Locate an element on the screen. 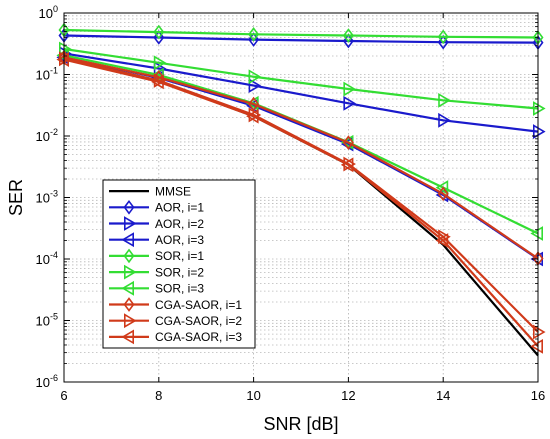 The width and height of the screenshot is (550, 439). x-tick-label: 10 is located at coordinates (253, 395).